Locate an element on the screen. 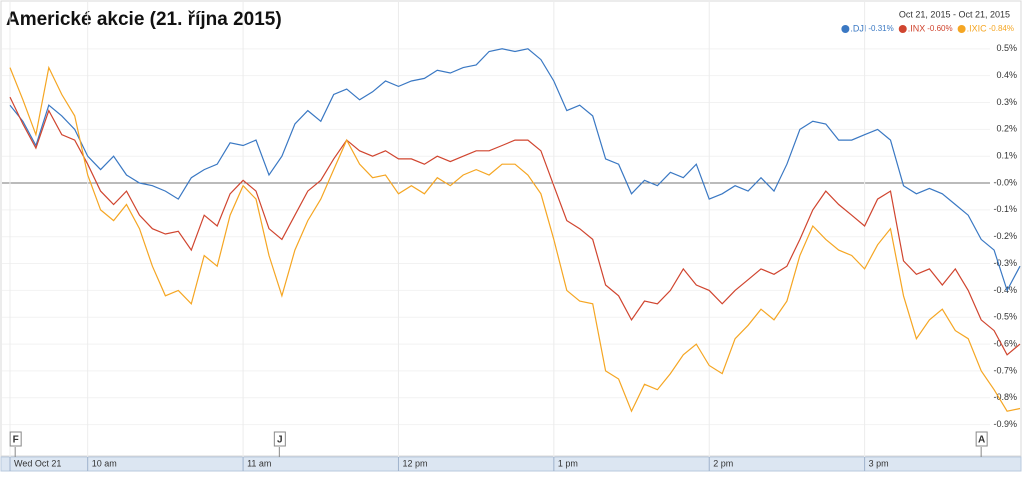  y-tick-label: -0.9% is located at coordinates (1005, 424).